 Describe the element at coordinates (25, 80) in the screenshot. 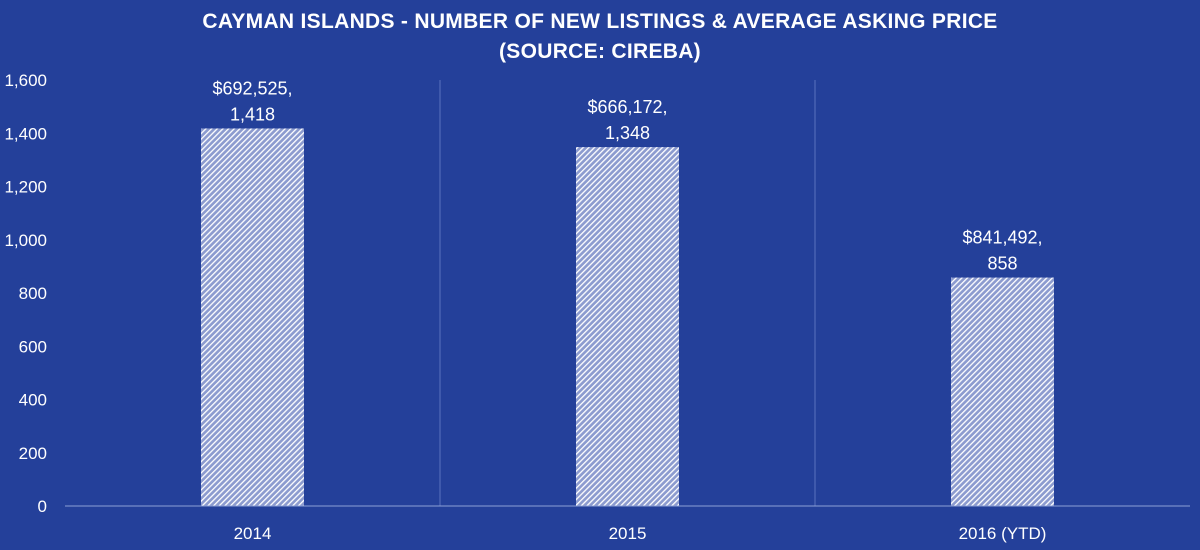

I see `y-tick-label: 1,600` at that location.